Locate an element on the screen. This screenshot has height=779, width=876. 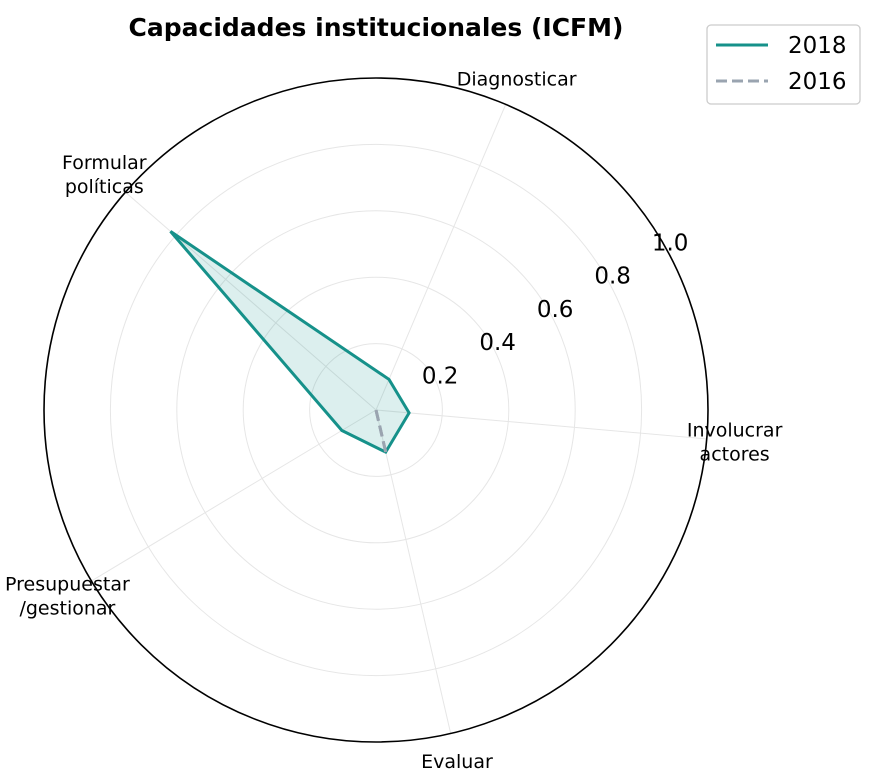
axis-label-2: Formular políticas is located at coordinates (104, 175).